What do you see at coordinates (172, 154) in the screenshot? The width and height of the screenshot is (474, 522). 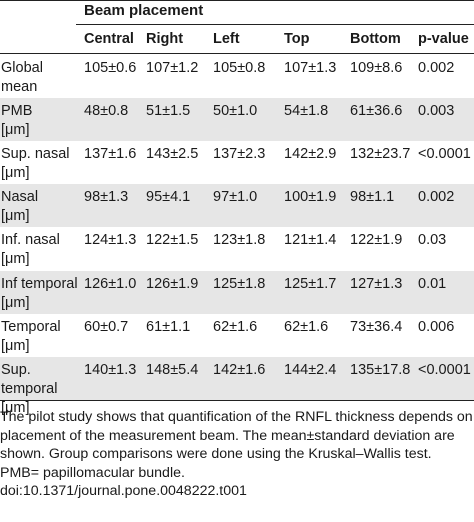 I see `table-cell: 143±2.5` at bounding box center [172, 154].